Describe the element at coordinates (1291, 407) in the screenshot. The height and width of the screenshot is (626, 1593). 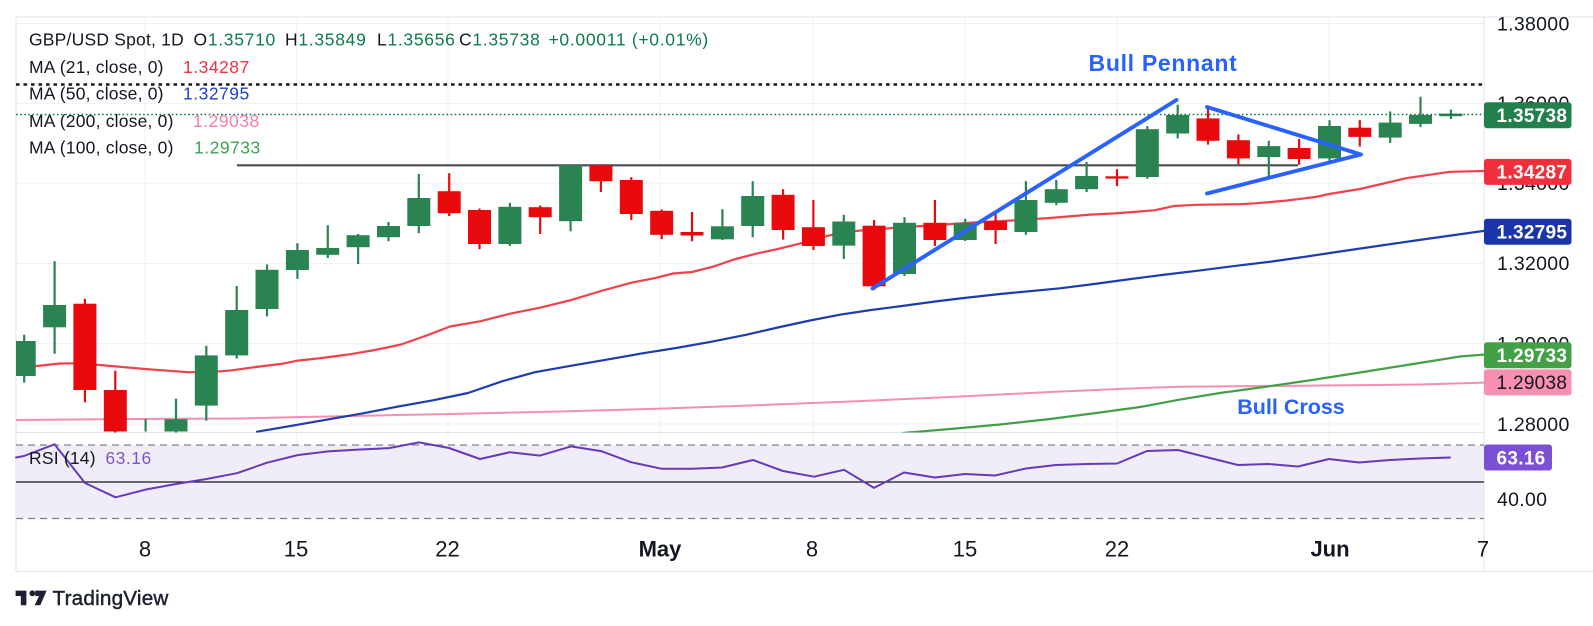
I see `svg-text: Bull Cross` at that location.